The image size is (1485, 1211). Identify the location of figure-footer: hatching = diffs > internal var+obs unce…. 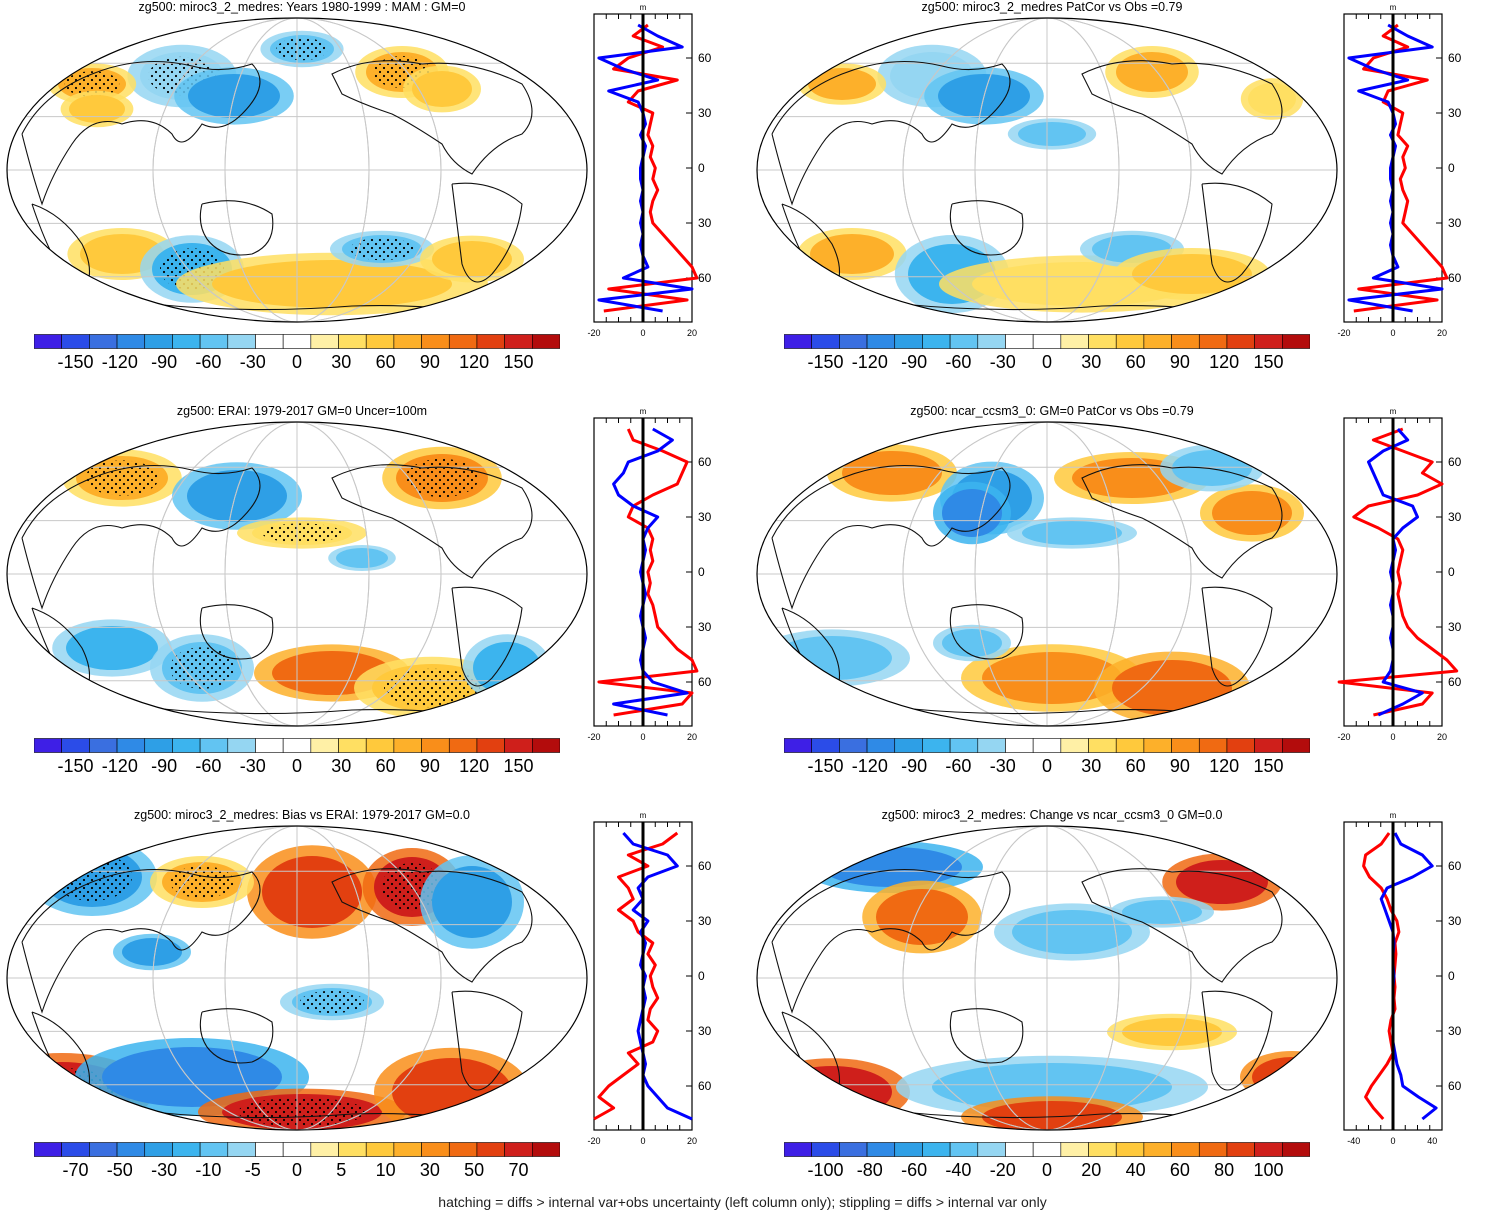
(742, 1202).